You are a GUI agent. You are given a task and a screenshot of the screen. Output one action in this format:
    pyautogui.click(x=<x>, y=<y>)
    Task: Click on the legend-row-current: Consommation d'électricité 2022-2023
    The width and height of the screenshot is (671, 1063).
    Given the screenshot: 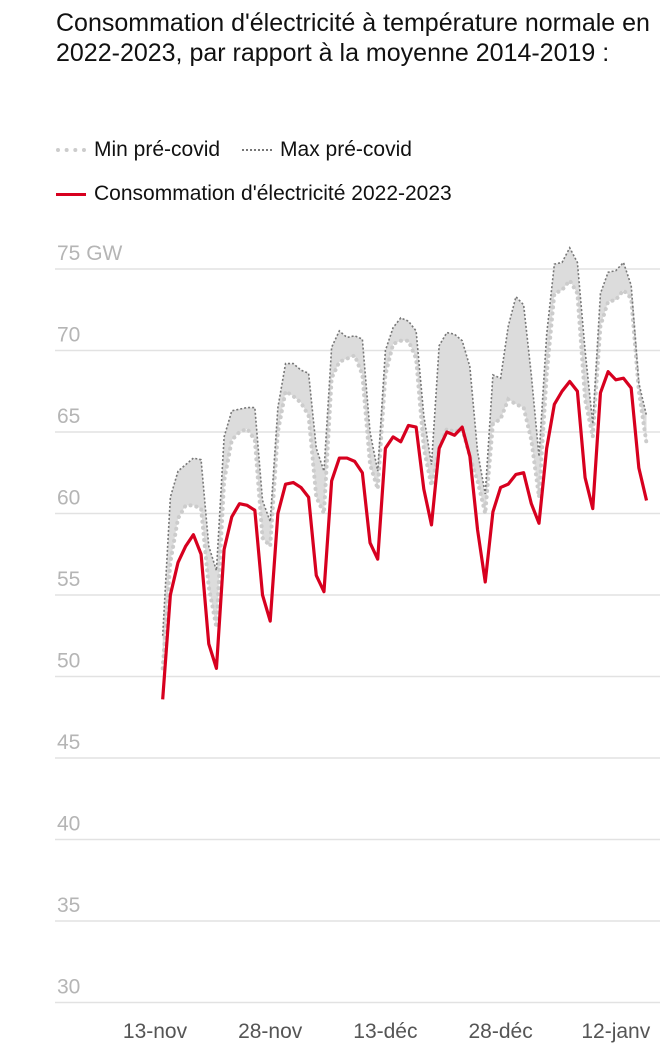 What is the action you would take?
    pyautogui.click(x=254, y=194)
    